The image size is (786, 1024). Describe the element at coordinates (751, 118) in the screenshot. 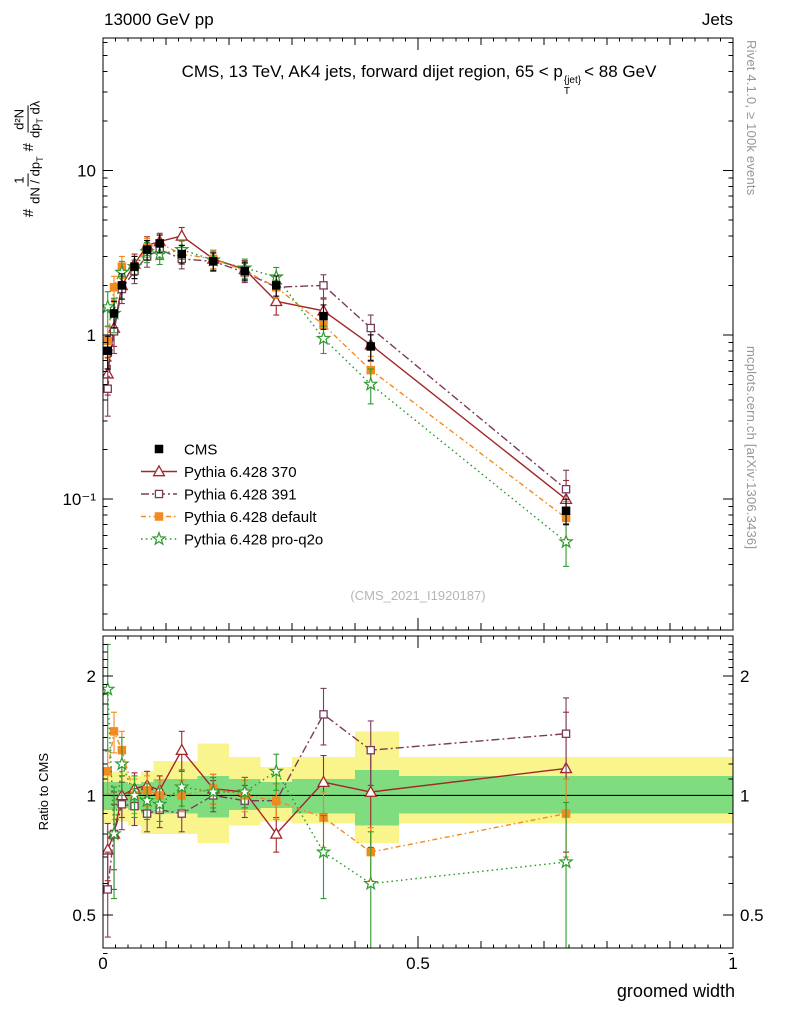

I see `rivet-version-label: Rivet 4.1.0, ≥ 100k events` at that location.